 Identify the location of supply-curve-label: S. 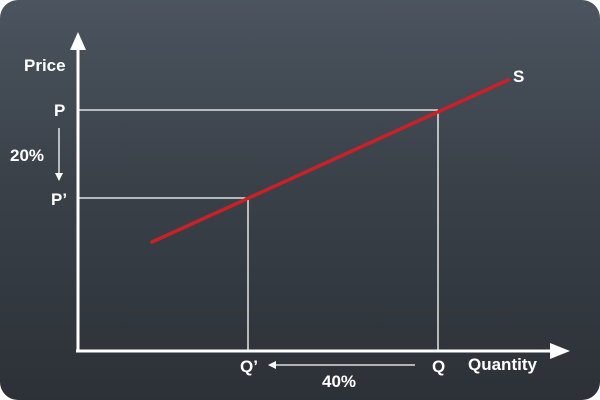
(518, 76).